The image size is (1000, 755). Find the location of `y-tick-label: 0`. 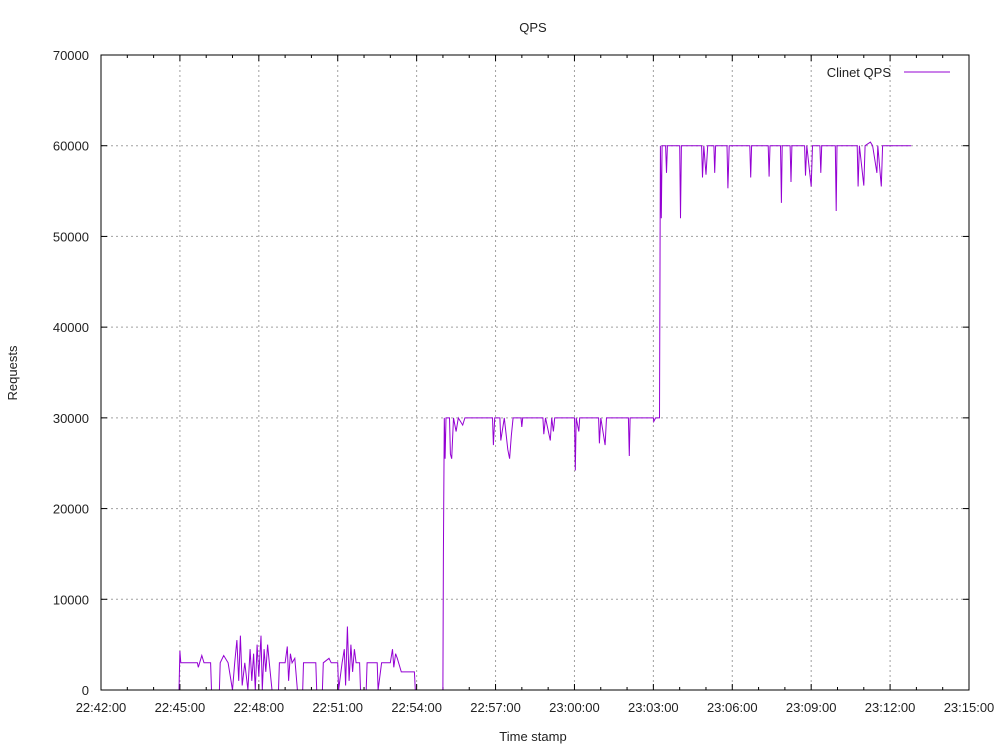

y-tick-label: 0 is located at coordinates (85, 690).